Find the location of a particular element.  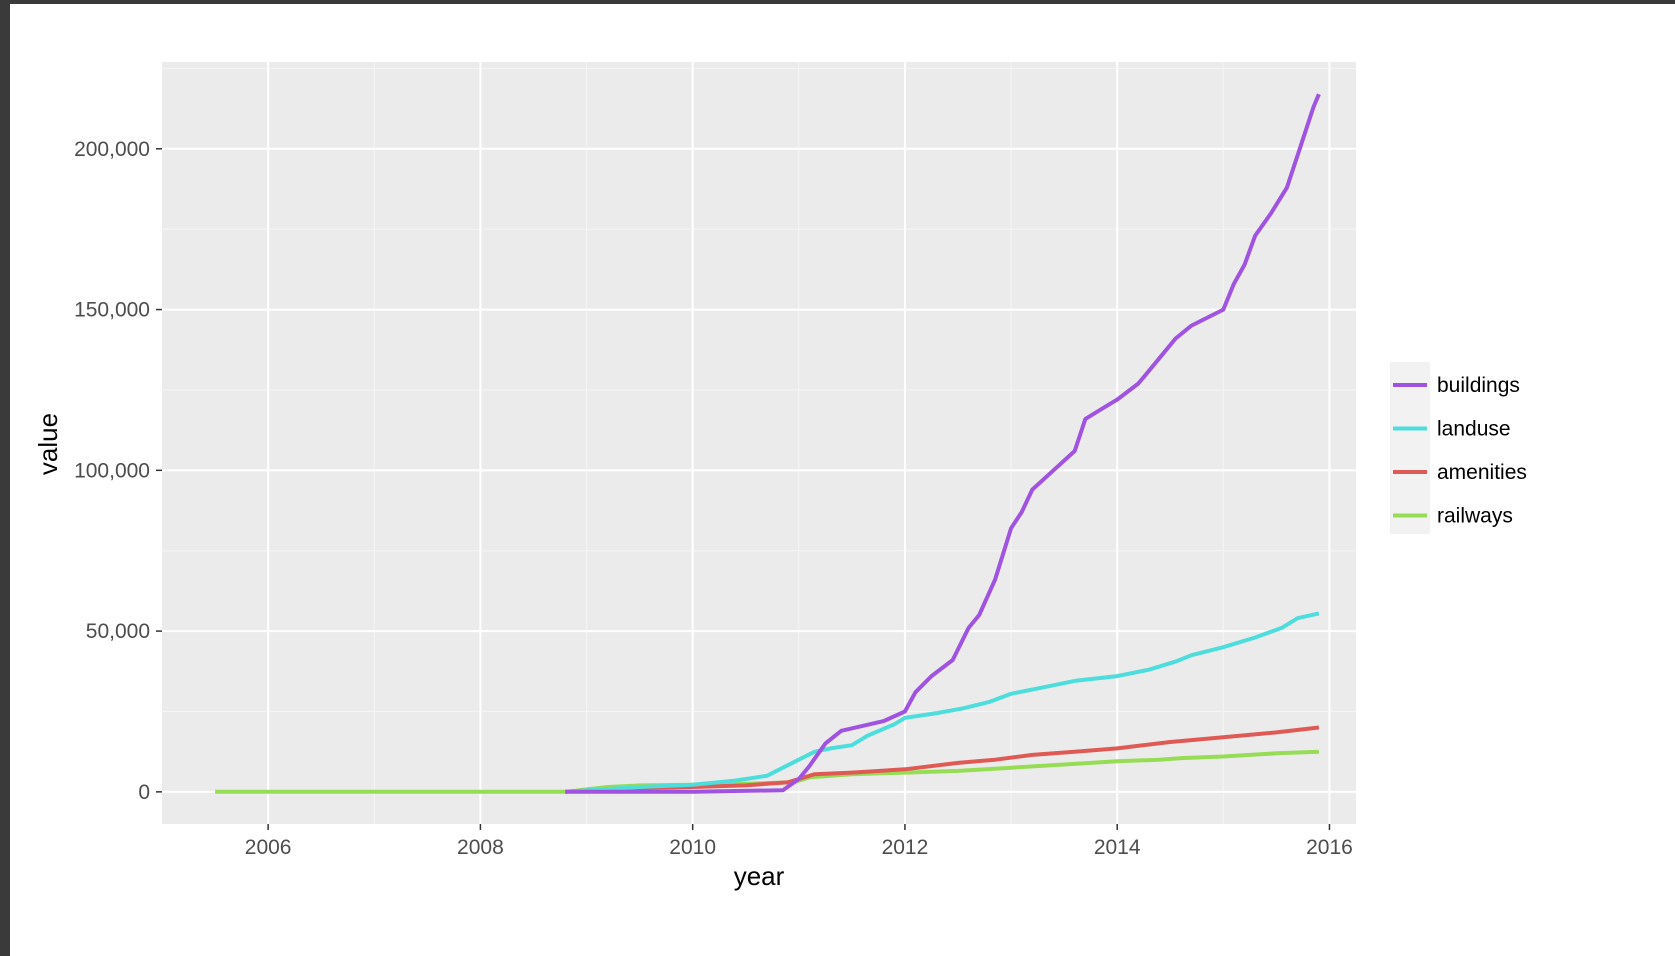

series-line-landuse is located at coordinates (942, 702).